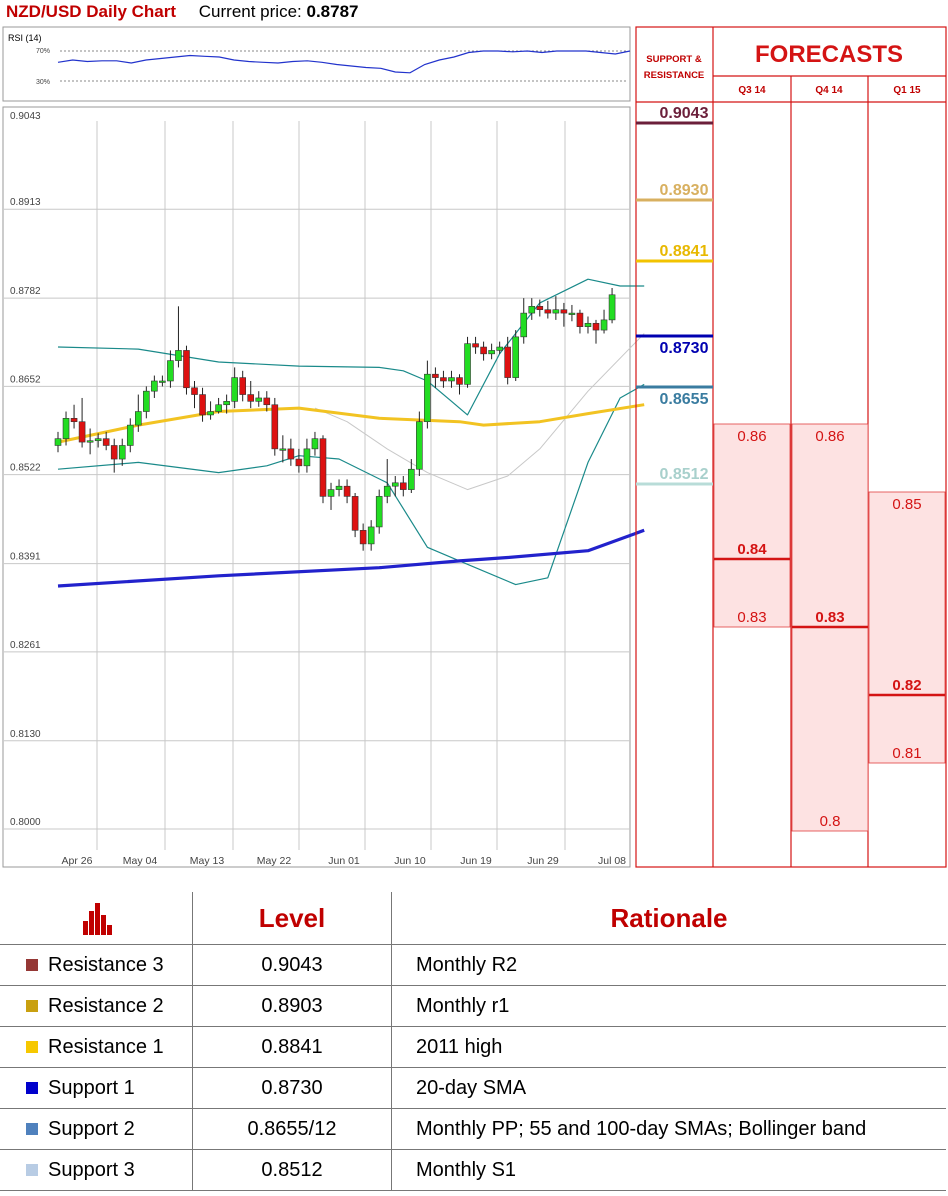 Image resolution: width=948 pixels, height=1196 pixels. What do you see at coordinates (91, 1087) in the screenshot?
I see `row-name: Support 1` at bounding box center [91, 1087].